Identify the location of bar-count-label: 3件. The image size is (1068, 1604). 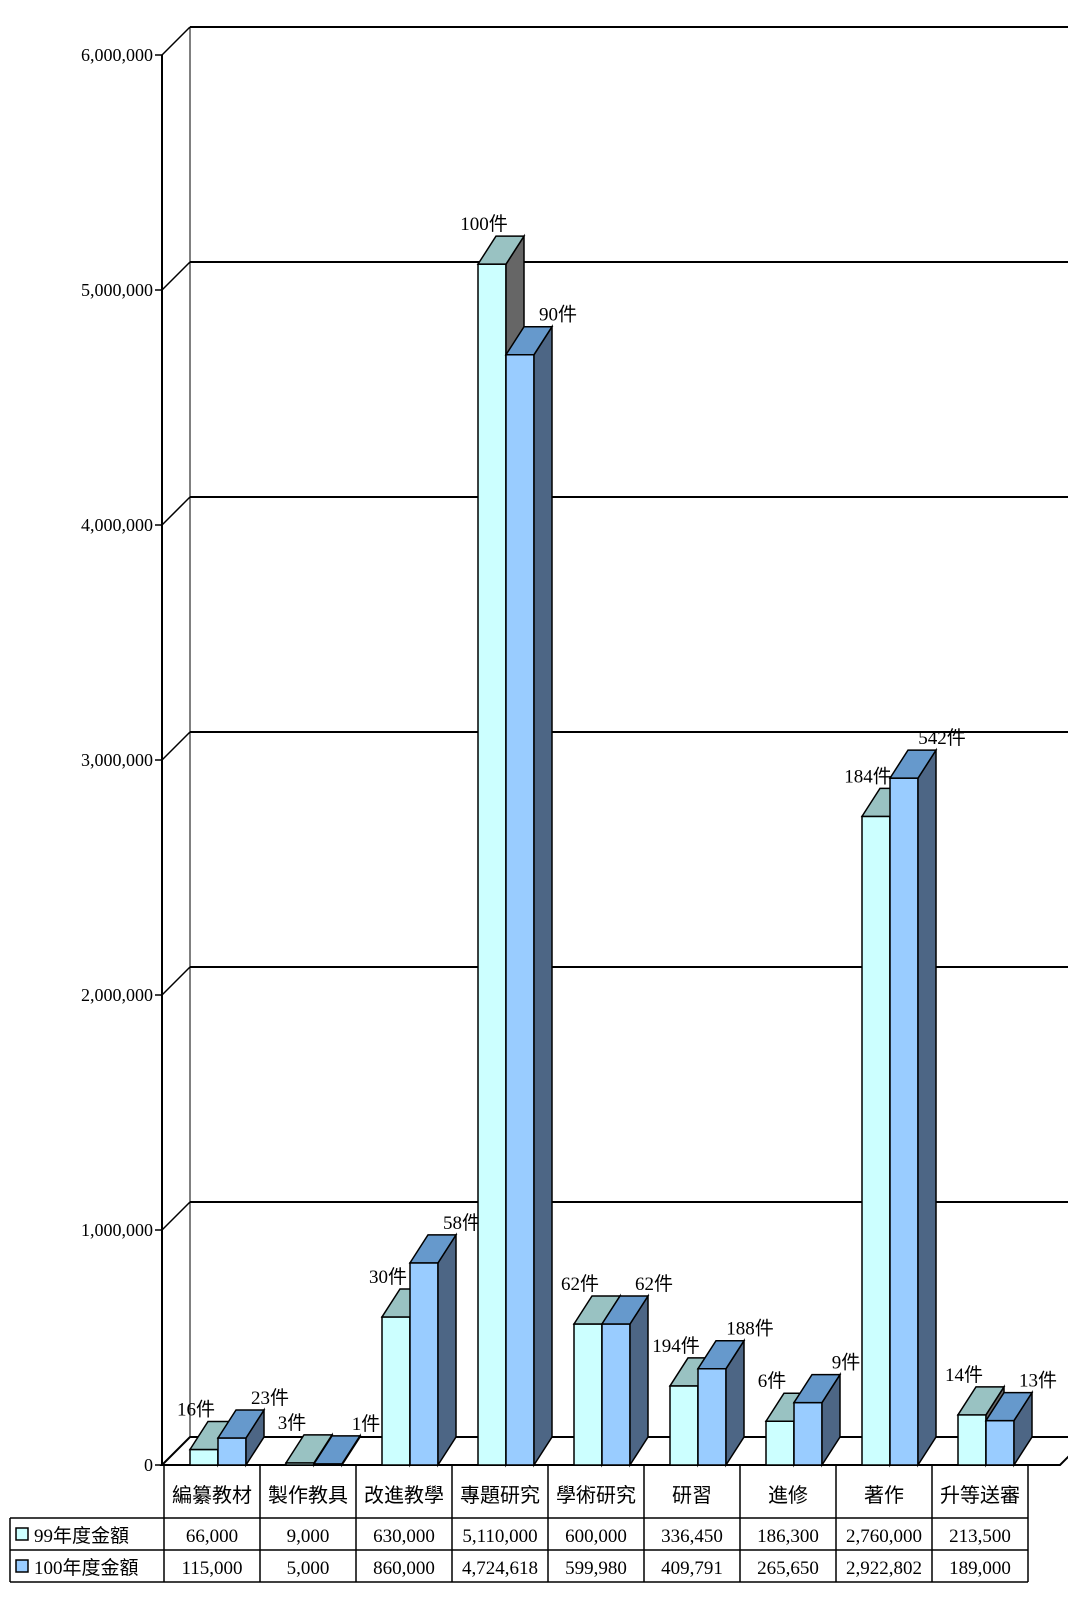
(292, 1423).